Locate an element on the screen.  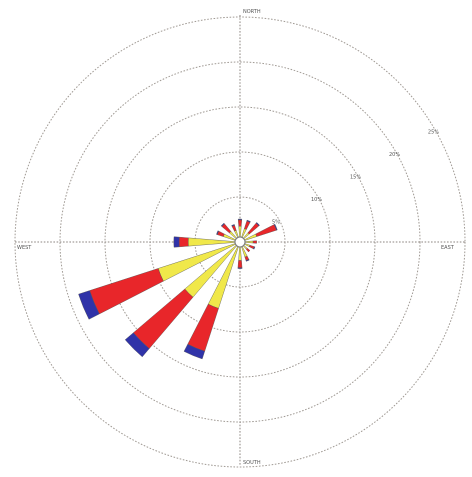
ring-label-15: 15% is located at coordinates (355, 178).